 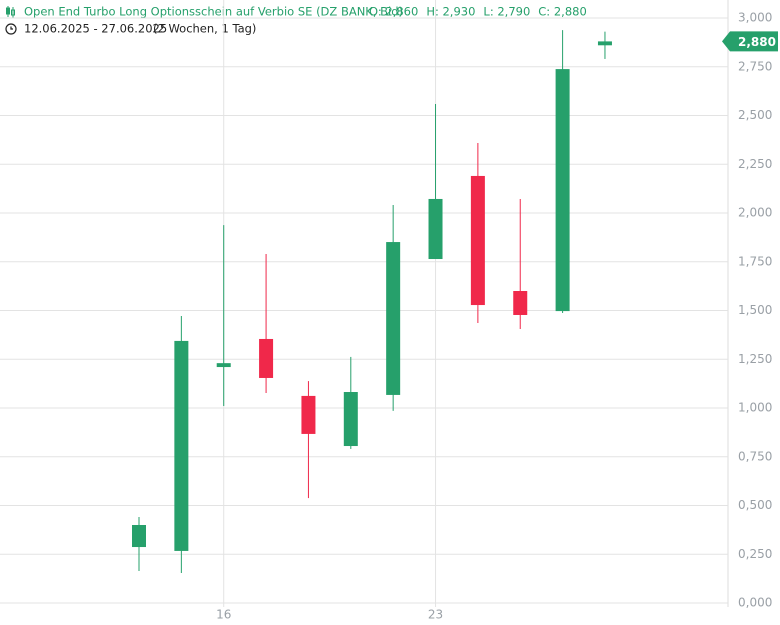 I want to click on y-tick-label: 0,750, so click(x=755, y=456).